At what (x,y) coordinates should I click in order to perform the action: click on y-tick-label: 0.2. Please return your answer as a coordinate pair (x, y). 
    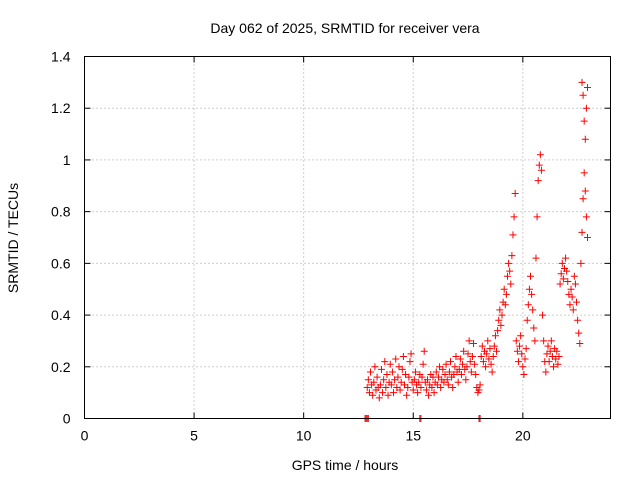
    Looking at the image, I should click on (61, 367).